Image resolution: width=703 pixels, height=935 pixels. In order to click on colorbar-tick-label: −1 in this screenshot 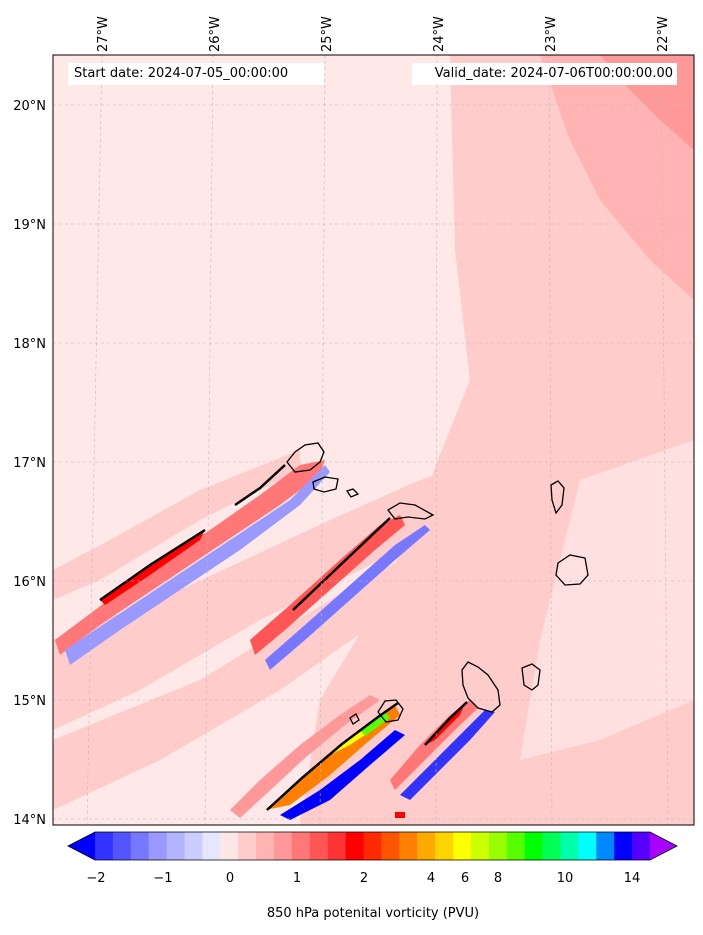, I will do `click(162, 878)`.